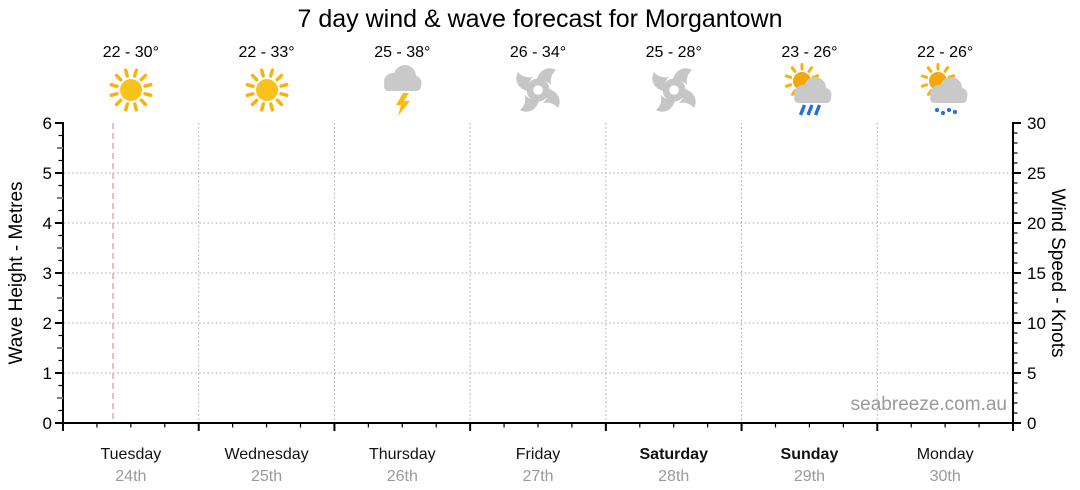  Describe the element at coordinates (47, 373) in the screenshot. I see `left-axis-tick-label: 1` at that location.